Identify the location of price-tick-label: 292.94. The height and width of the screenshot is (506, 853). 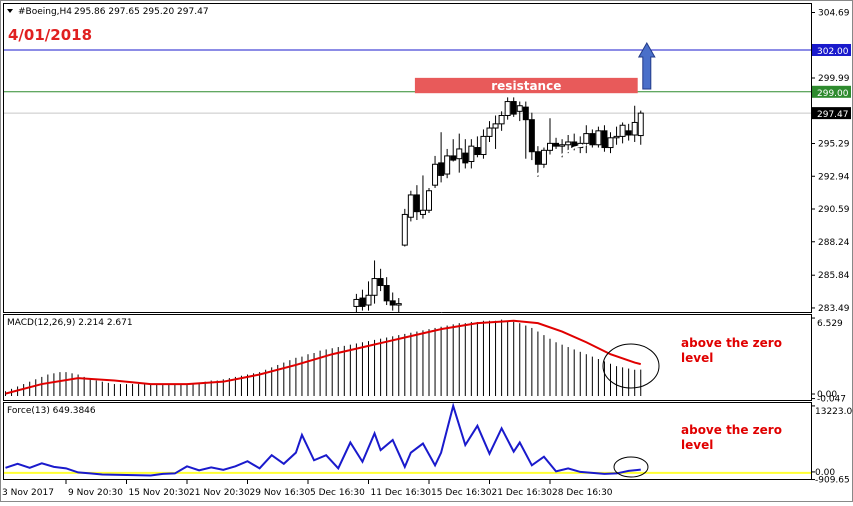
(834, 177).